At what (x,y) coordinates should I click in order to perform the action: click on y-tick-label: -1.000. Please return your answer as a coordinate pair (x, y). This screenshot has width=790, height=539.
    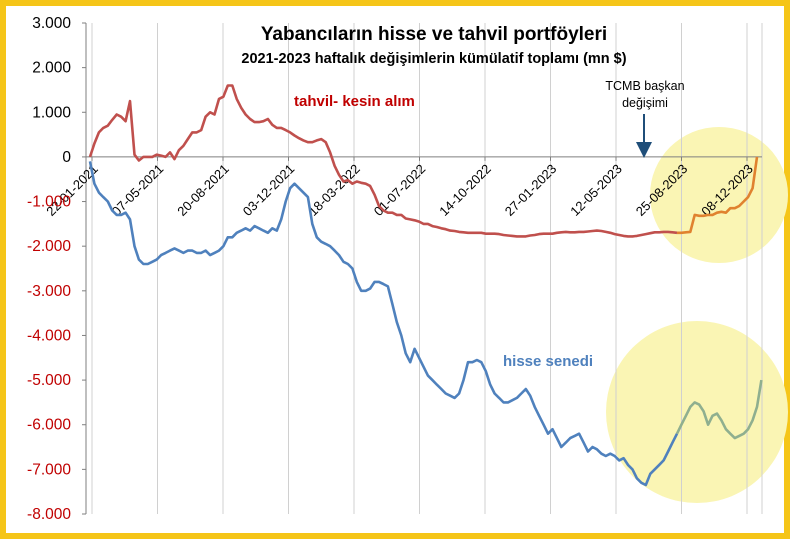
    Looking at the image, I should click on (49, 202).